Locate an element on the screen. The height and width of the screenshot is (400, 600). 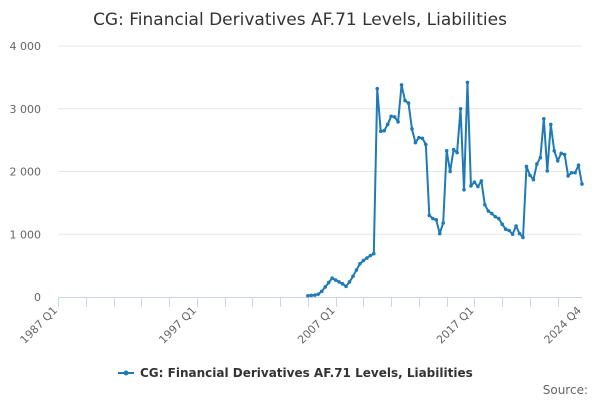
x-tick-label: 2007 Q1 is located at coordinates (316, 325).